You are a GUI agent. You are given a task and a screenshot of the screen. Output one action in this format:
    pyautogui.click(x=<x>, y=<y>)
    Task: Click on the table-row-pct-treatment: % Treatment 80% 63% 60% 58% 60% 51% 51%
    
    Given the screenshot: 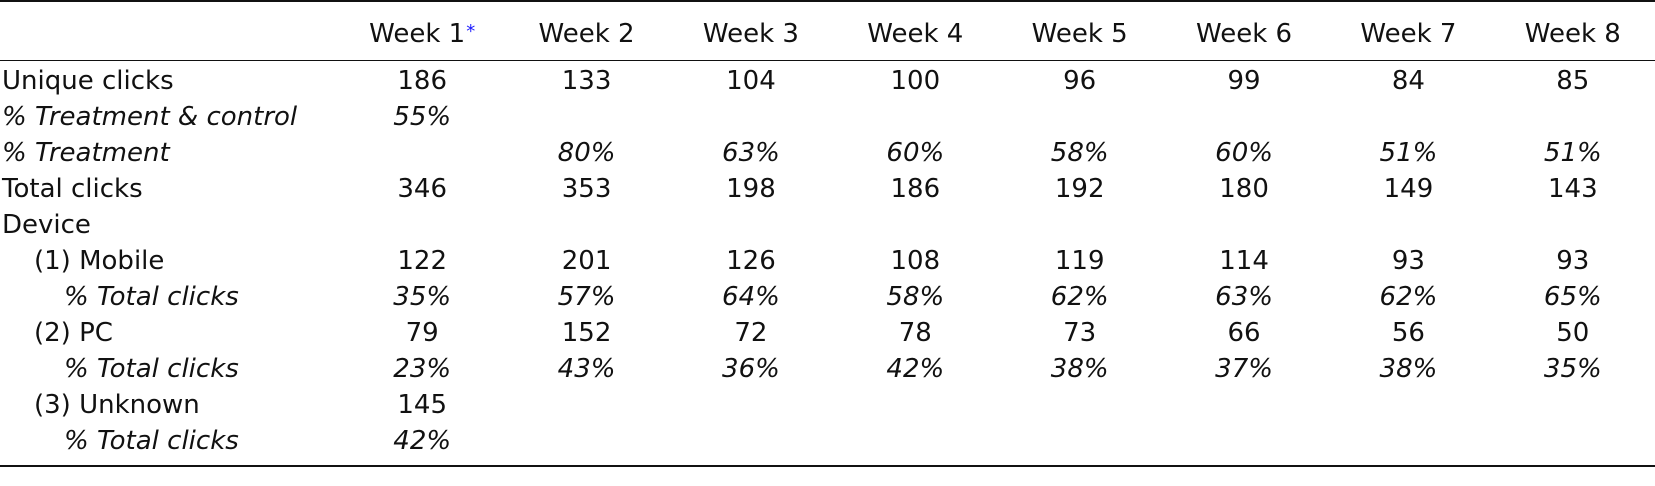 What is the action you would take?
    pyautogui.click(x=827, y=153)
    